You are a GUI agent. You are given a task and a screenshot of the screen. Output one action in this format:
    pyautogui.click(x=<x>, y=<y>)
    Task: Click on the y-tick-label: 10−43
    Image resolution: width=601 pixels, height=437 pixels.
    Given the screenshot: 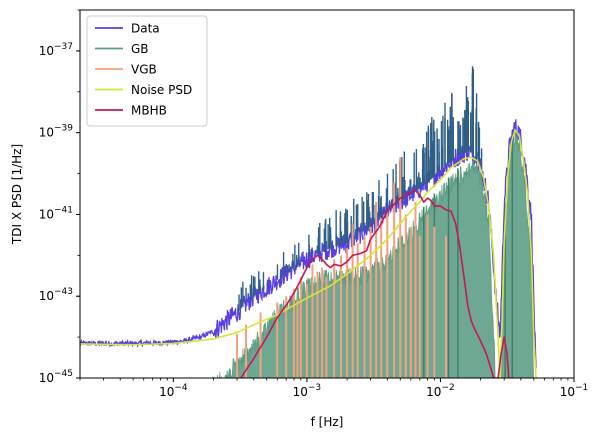 What is the action you would take?
    pyautogui.click(x=56, y=295)
    